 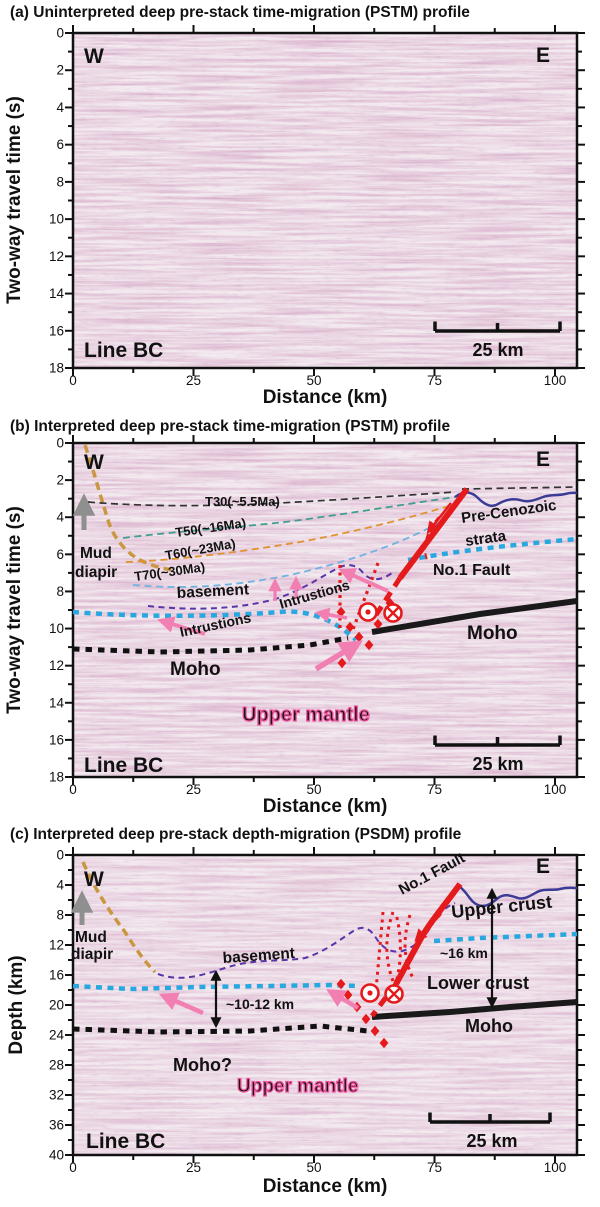 What do you see at coordinates (368, 612) in the screenshot?
I see `motion-out-of-plane-icon` at bounding box center [368, 612].